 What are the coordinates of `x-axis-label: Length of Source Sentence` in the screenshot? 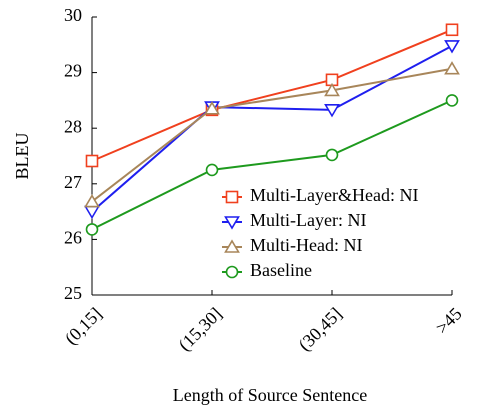 It's located at (270, 395).